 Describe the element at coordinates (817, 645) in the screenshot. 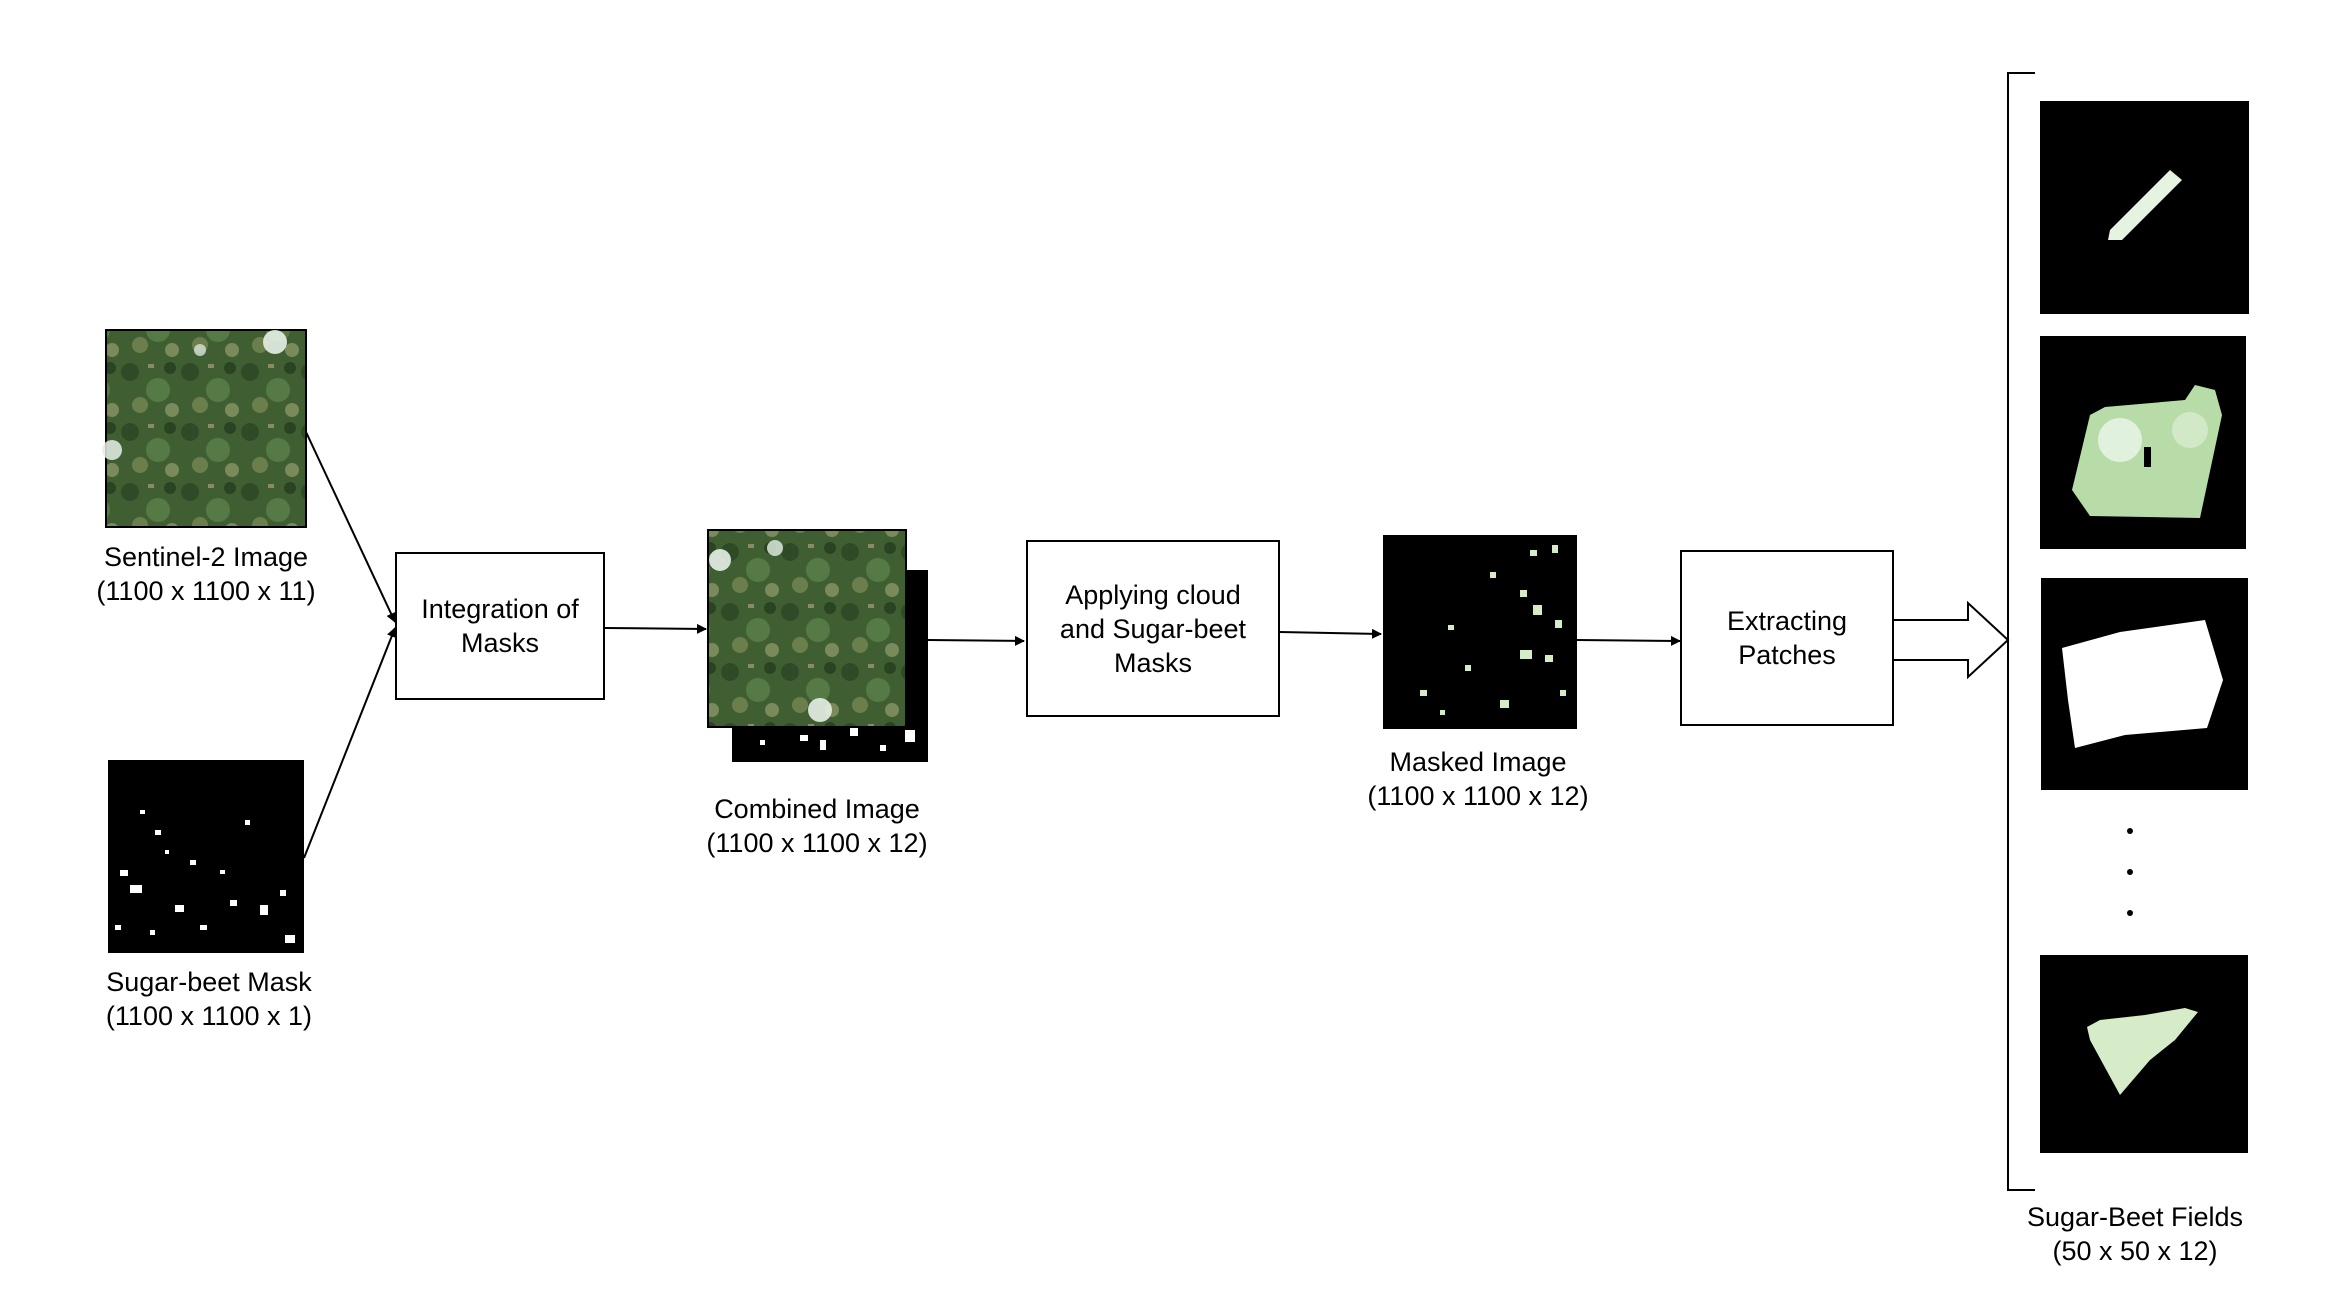

I see `combined-image` at that location.